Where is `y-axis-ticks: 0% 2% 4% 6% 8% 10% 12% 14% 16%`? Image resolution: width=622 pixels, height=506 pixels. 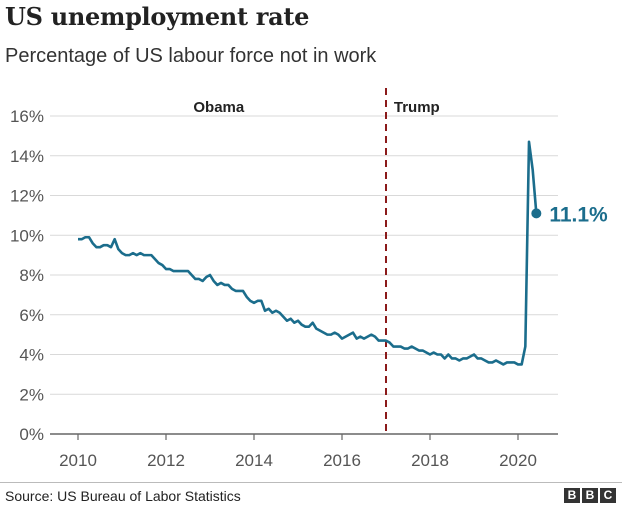 y-axis-ticks: 0% 2% 4% 6% 8% 10% 12% 14% 16% is located at coordinates (27, 275).